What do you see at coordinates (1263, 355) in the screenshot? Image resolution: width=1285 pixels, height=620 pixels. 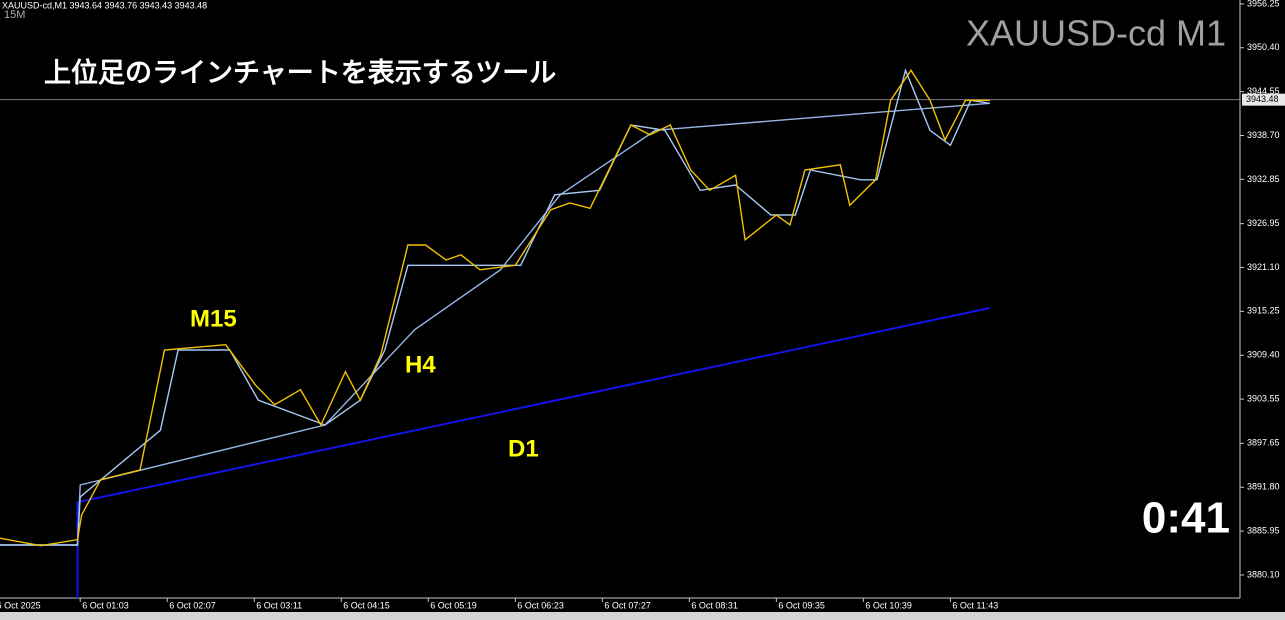 I see `y-tick-label: 3909.40` at bounding box center [1263, 355].